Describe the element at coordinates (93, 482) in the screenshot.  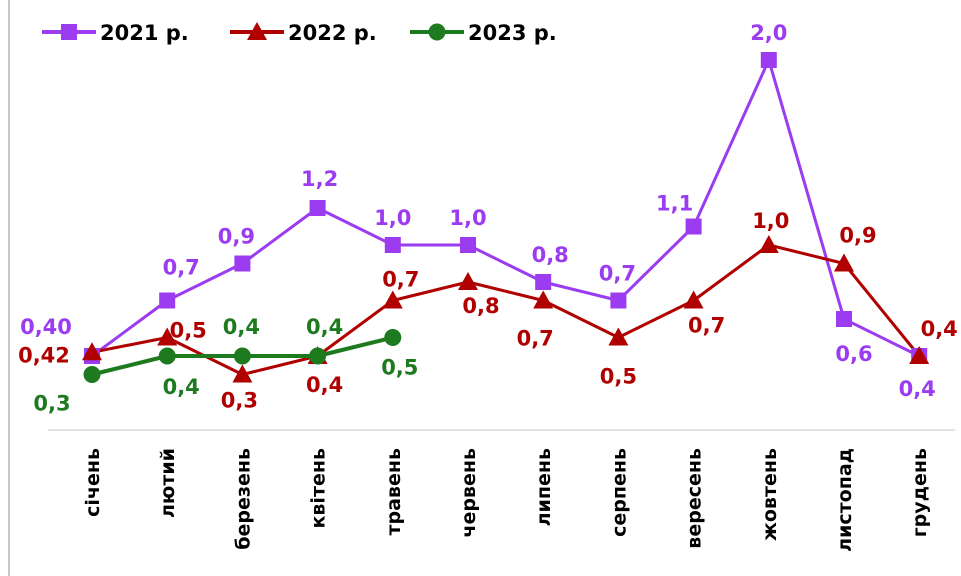
I see `x-tick-label: січень` at that location.